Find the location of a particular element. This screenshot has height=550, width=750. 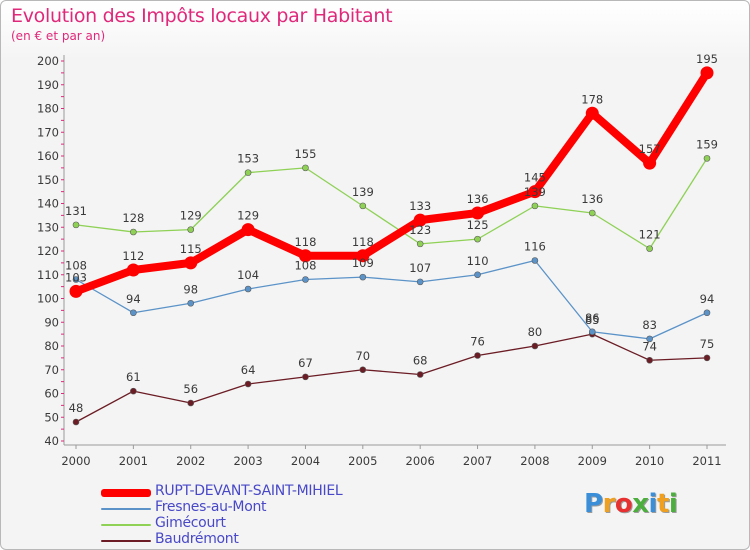

y-tick-label: 130 is located at coordinates (48, 227).